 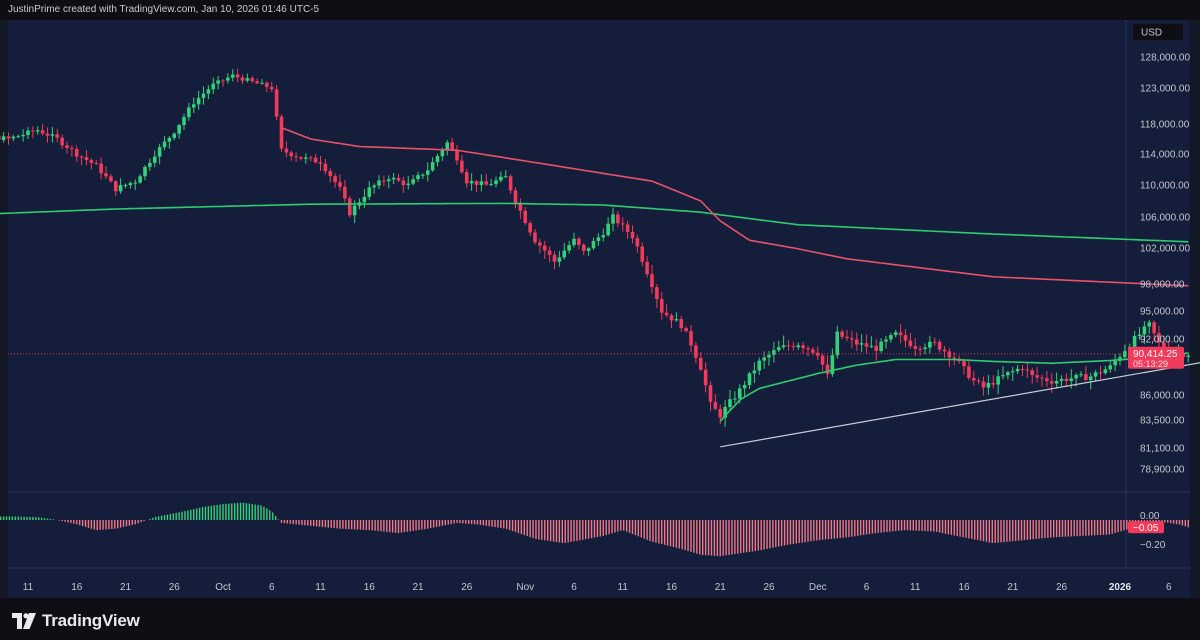 I want to click on price-tick-label: 102,000.00, so click(x=1165, y=249).